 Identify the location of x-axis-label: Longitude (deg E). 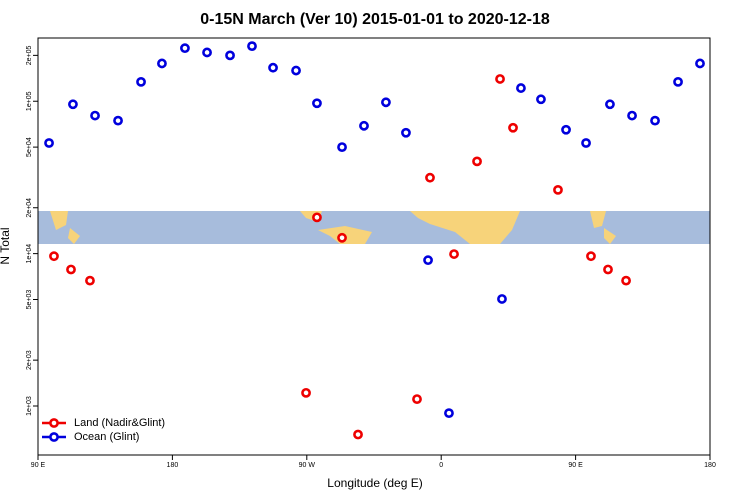
(374, 483).